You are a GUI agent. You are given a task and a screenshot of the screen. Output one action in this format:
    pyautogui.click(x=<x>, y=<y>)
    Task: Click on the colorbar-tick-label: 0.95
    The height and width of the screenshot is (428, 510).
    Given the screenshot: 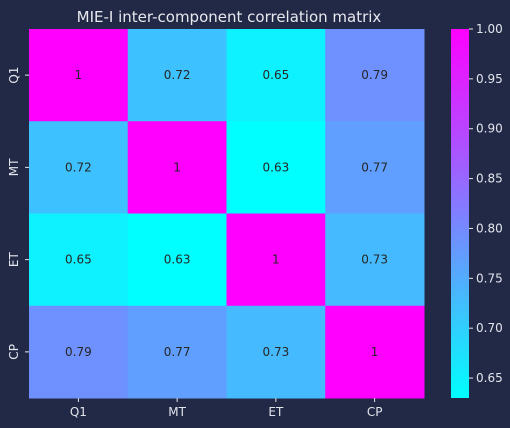 What is the action you would take?
    pyautogui.click(x=489, y=79)
    